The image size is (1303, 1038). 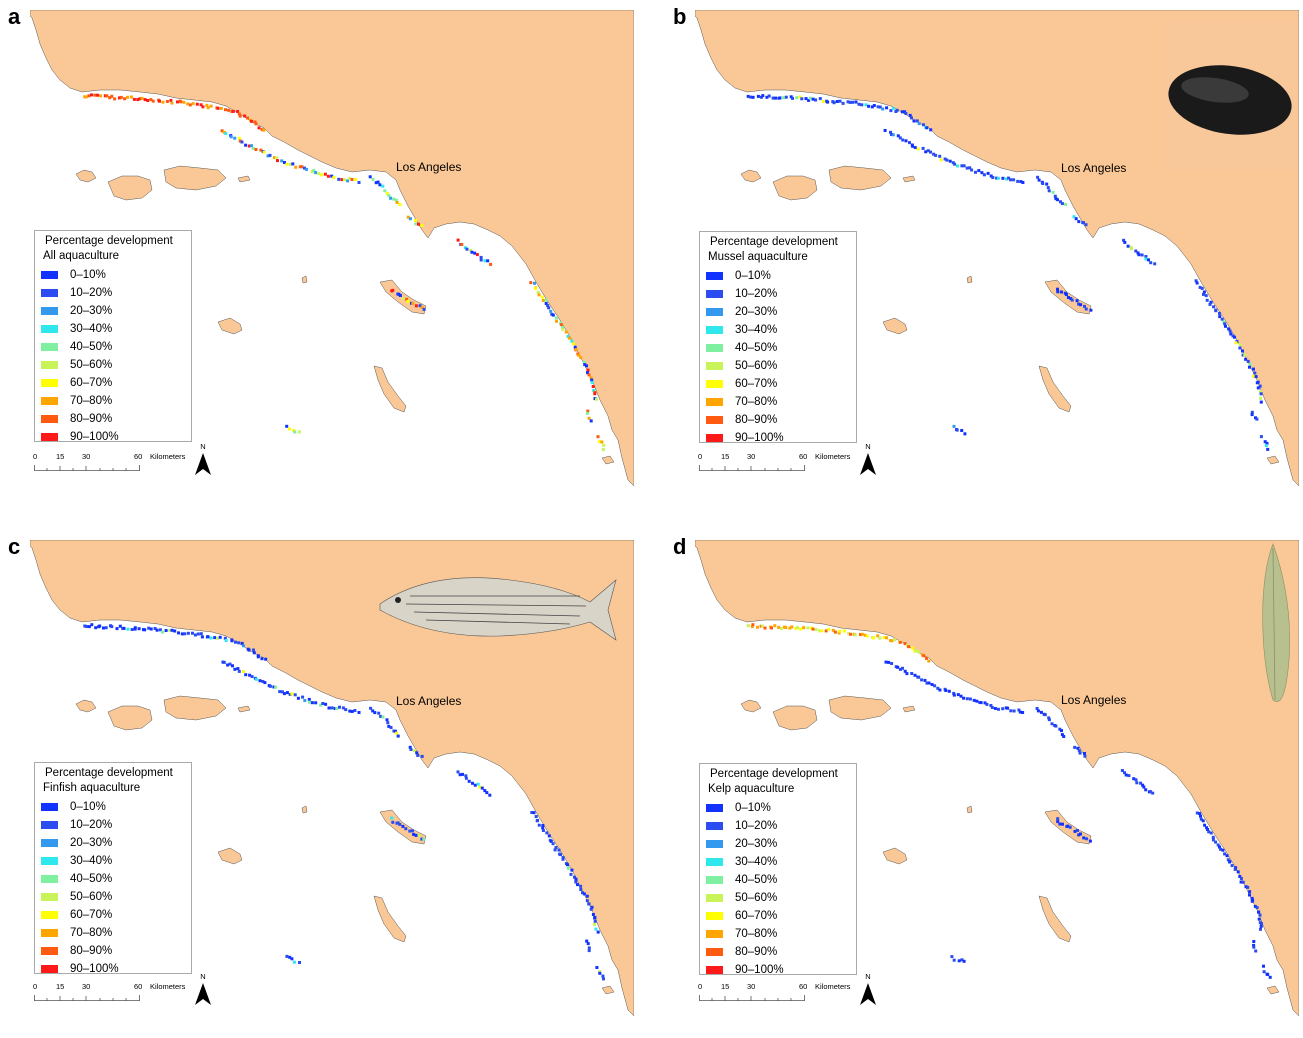 I want to click on legend-item: 70–80%, so click(x=116, y=933).